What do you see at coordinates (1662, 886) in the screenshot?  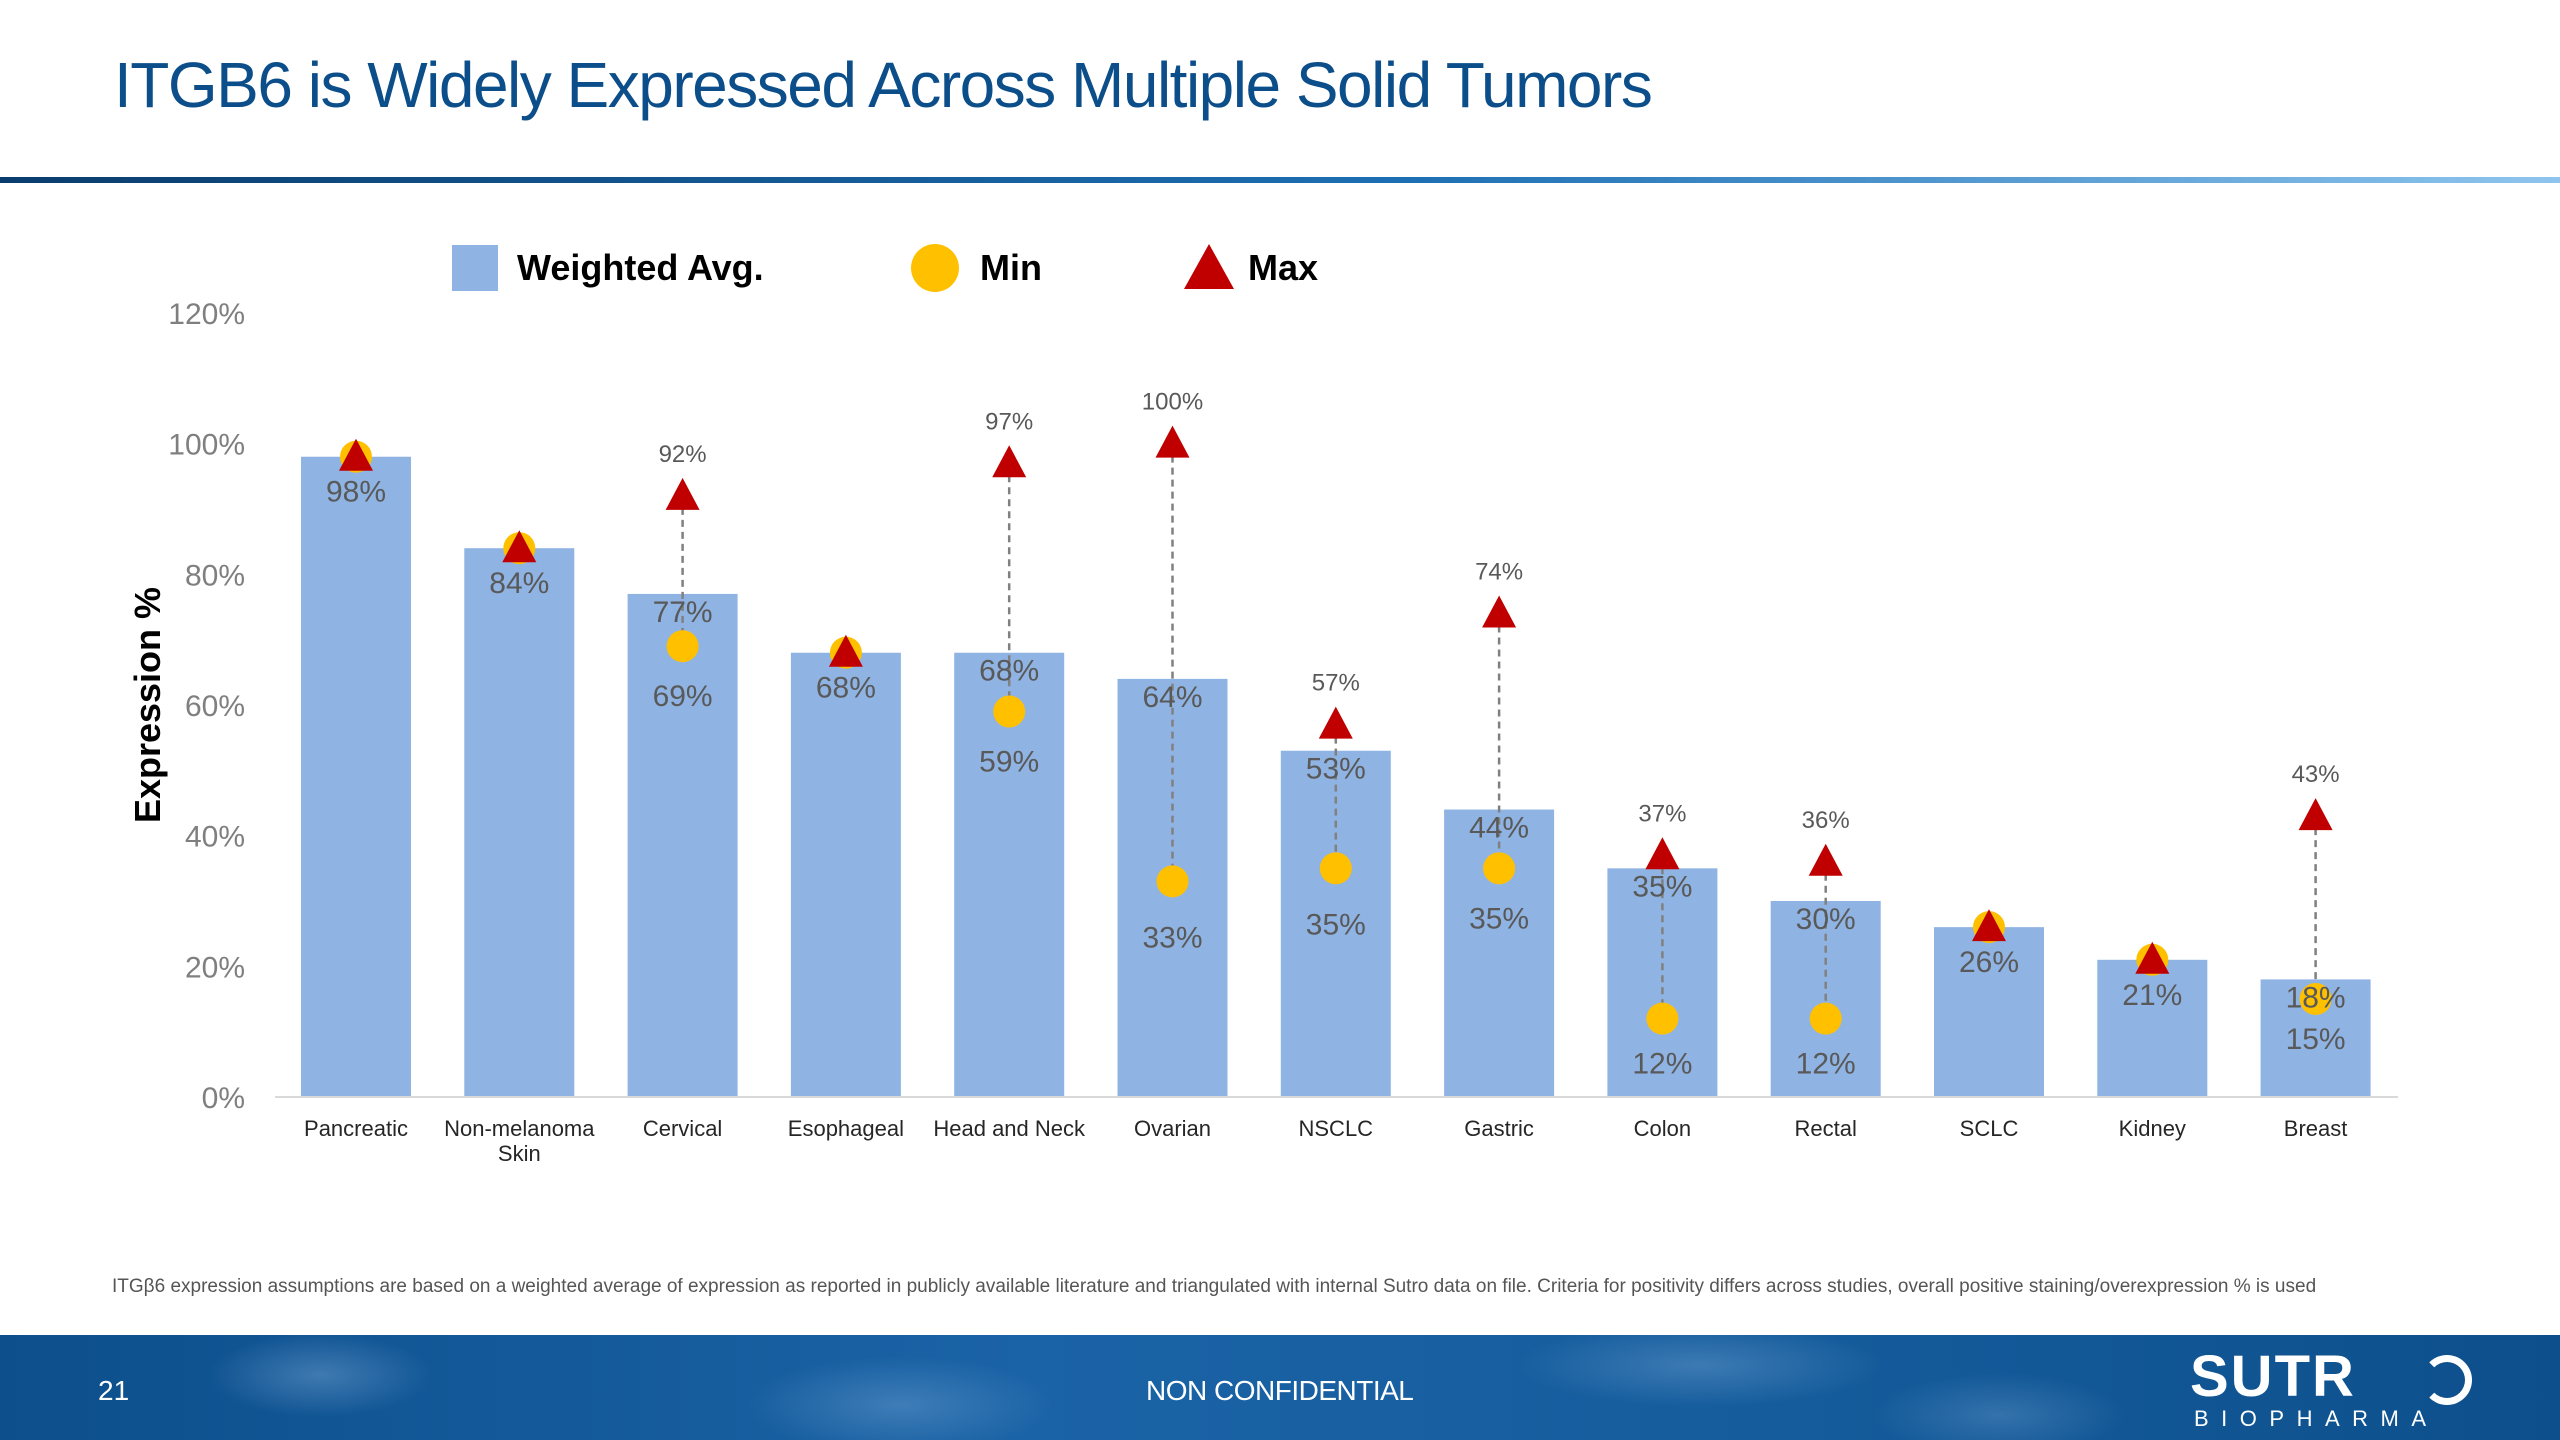 I see `avg-value-label-8: 35%` at bounding box center [1662, 886].